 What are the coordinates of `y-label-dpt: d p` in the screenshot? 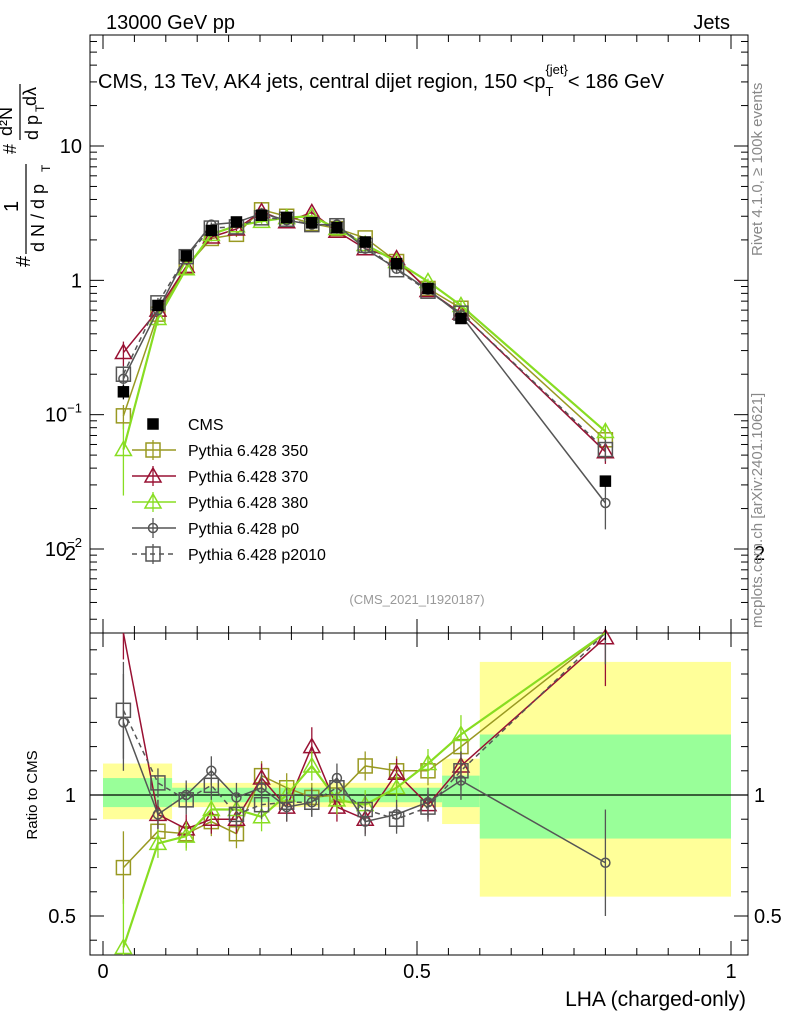 It's located at (32, 127).